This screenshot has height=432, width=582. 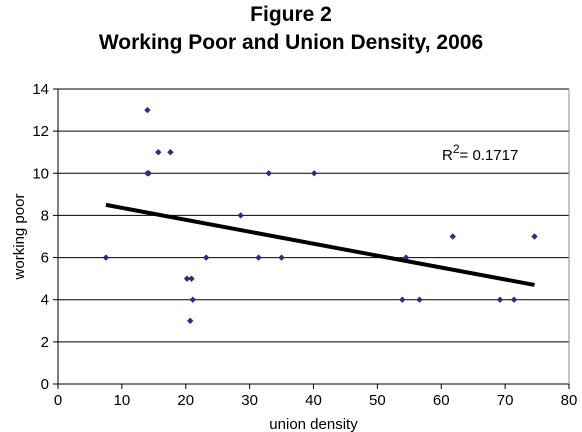 What do you see at coordinates (40, 237) in the screenshot?
I see `y-tick-labels: 0 2 4 6 8 10 12 14` at bounding box center [40, 237].